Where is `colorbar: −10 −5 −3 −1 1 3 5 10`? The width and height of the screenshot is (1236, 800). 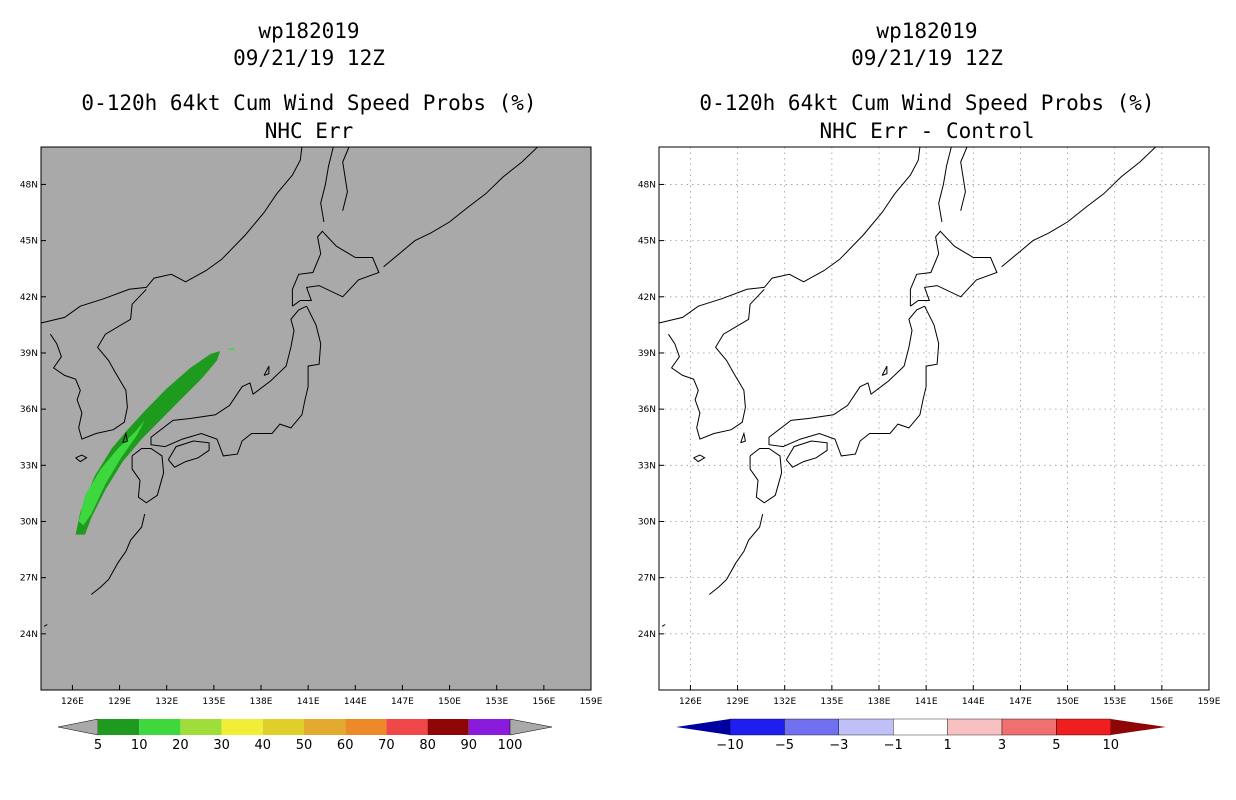
colorbar: −10 −5 −3 −1 1 3 5 10 is located at coordinates (921, 735).